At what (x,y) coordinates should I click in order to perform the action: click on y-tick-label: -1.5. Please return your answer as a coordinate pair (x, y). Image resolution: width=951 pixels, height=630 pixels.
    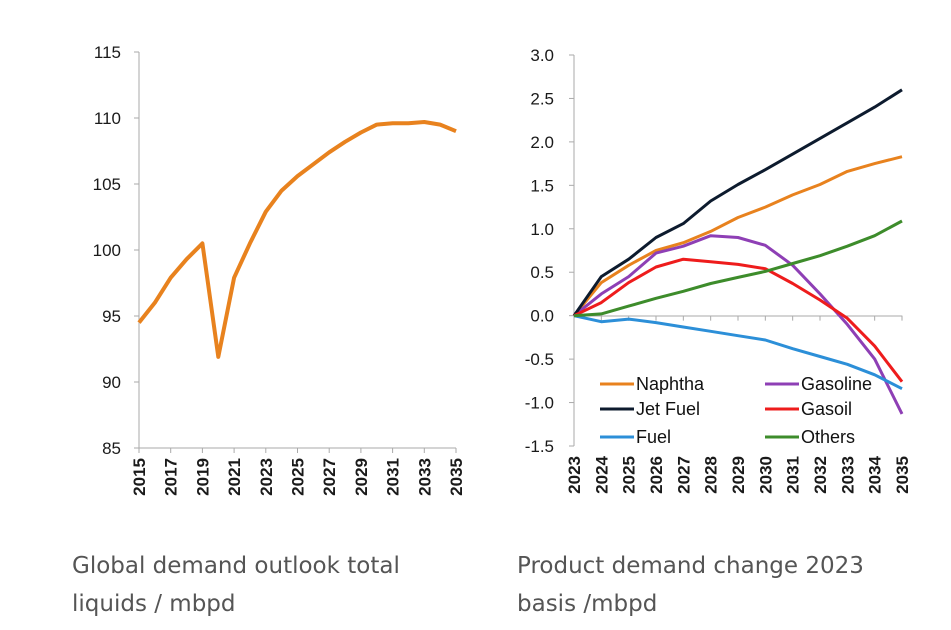
    Looking at the image, I should click on (539, 446).